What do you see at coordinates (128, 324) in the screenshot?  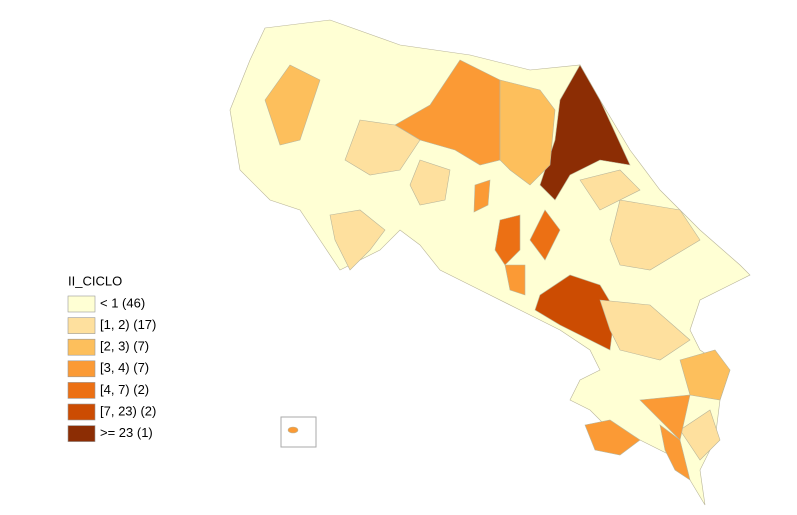 I see `legend-label: [1, 2) (17)` at bounding box center [128, 324].